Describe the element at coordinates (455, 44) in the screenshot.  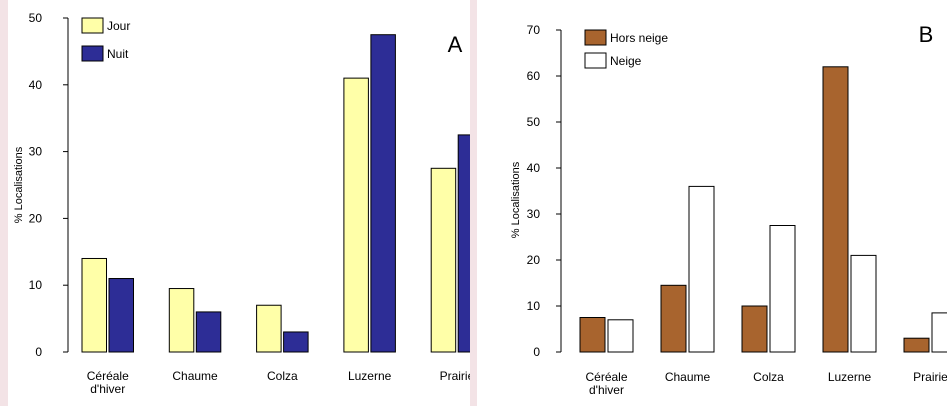
I see `panel-label: A` at that location.